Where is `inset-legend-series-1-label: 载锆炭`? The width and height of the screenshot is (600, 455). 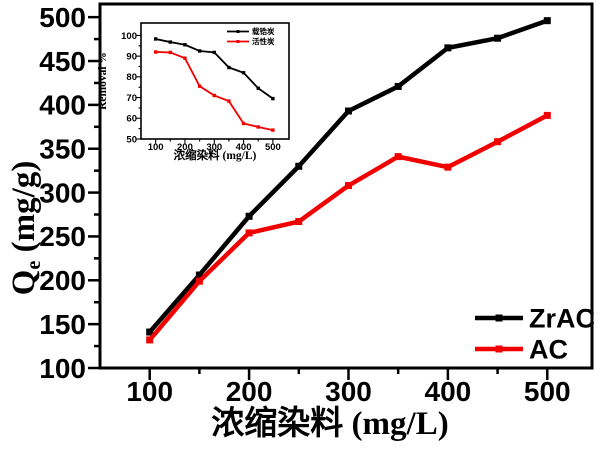 inset-legend-series-1-label: 载锆炭 is located at coordinates (263, 31).